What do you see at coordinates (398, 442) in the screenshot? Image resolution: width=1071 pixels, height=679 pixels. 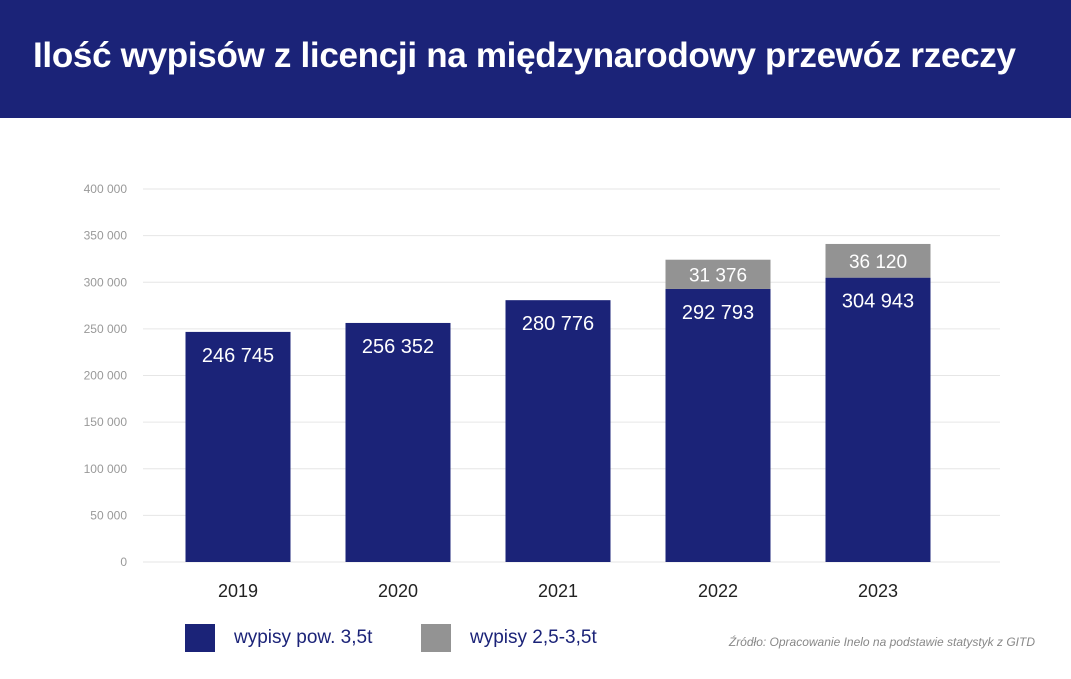 I see `bar-over-3-5t-2020` at bounding box center [398, 442].